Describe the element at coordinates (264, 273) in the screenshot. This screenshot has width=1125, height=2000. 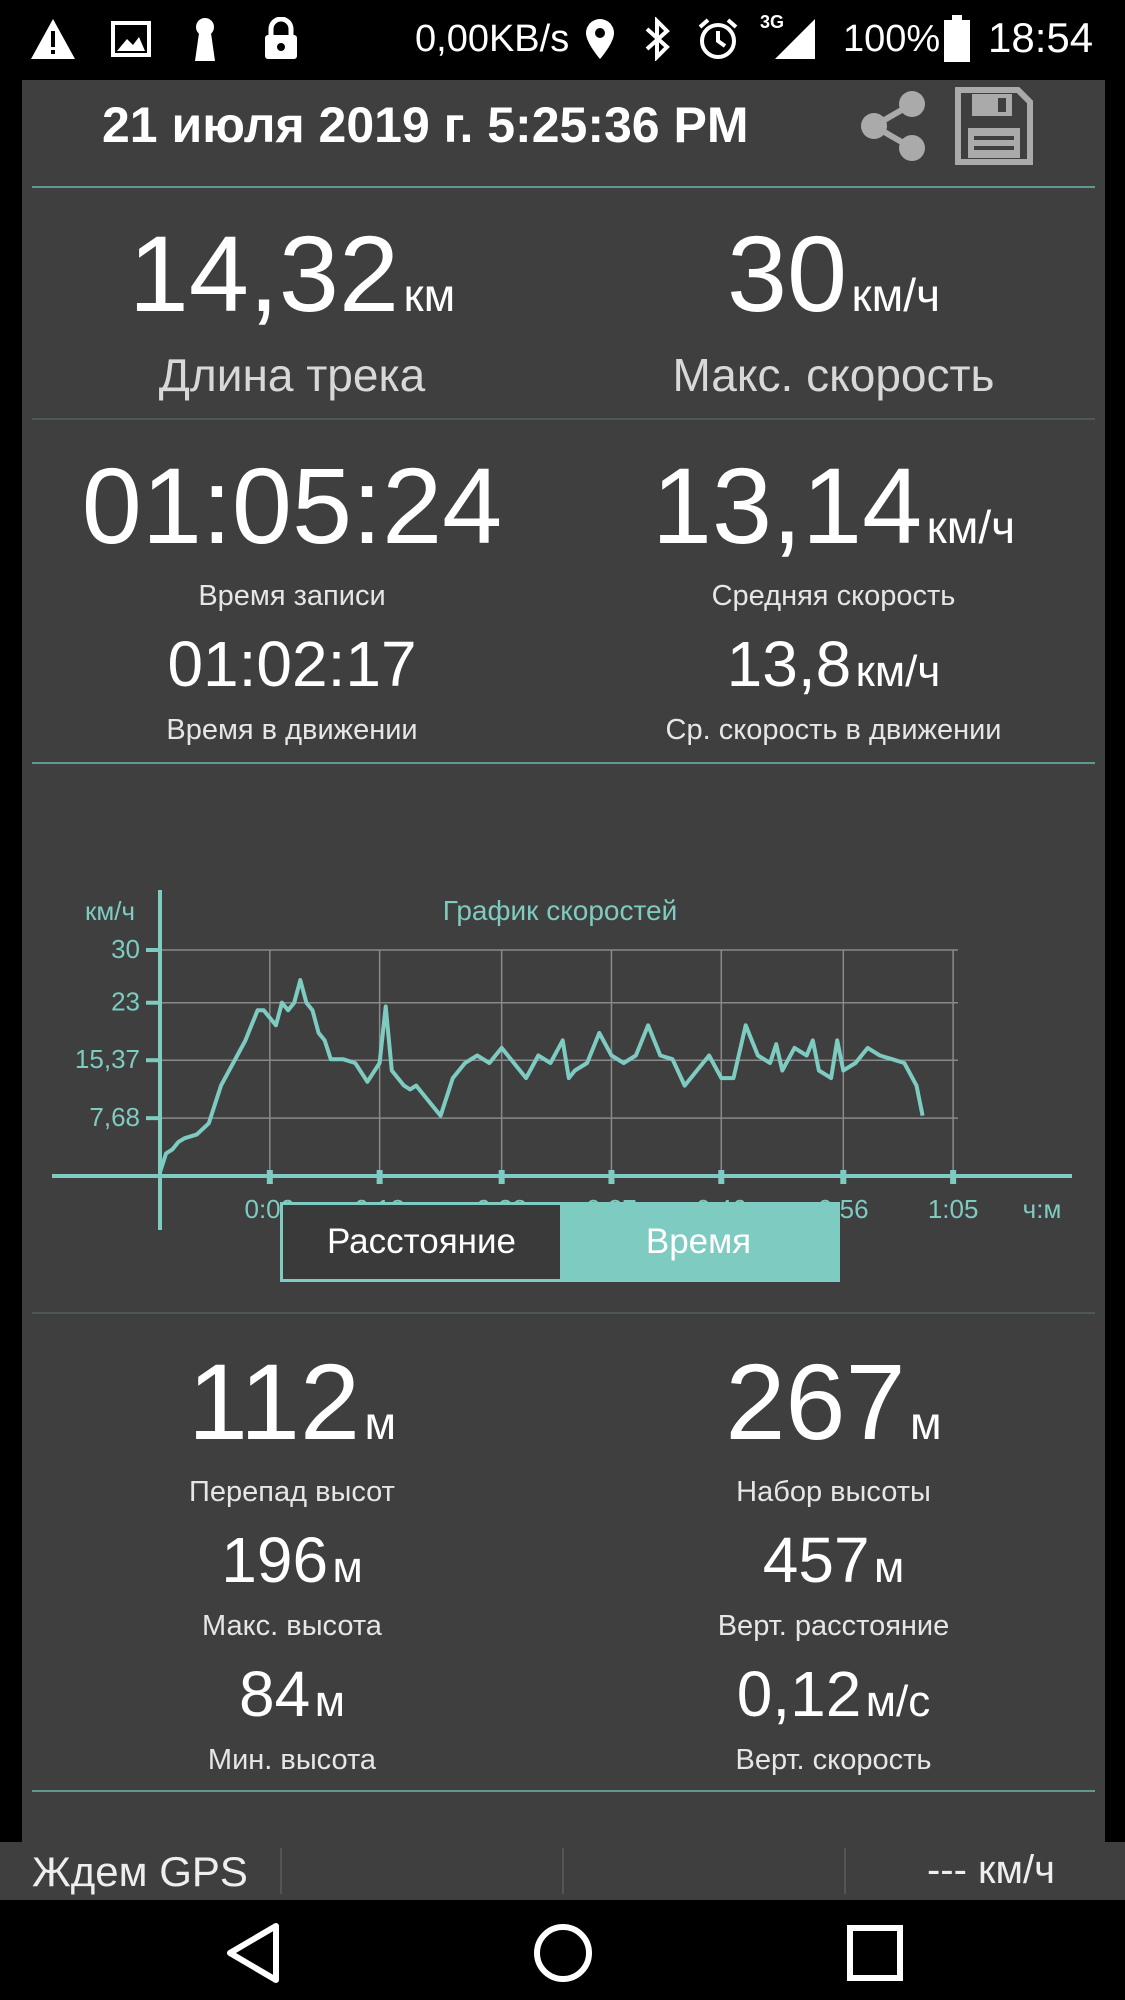
I see `track-length-value: 14,32` at that location.